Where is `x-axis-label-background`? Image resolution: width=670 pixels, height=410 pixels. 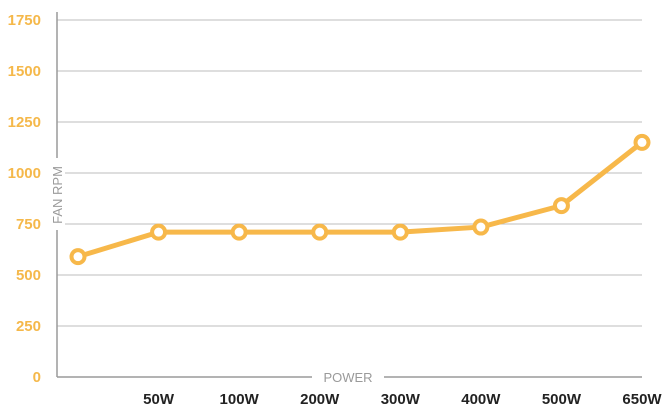
x-axis-label-background is located at coordinates (348, 378).